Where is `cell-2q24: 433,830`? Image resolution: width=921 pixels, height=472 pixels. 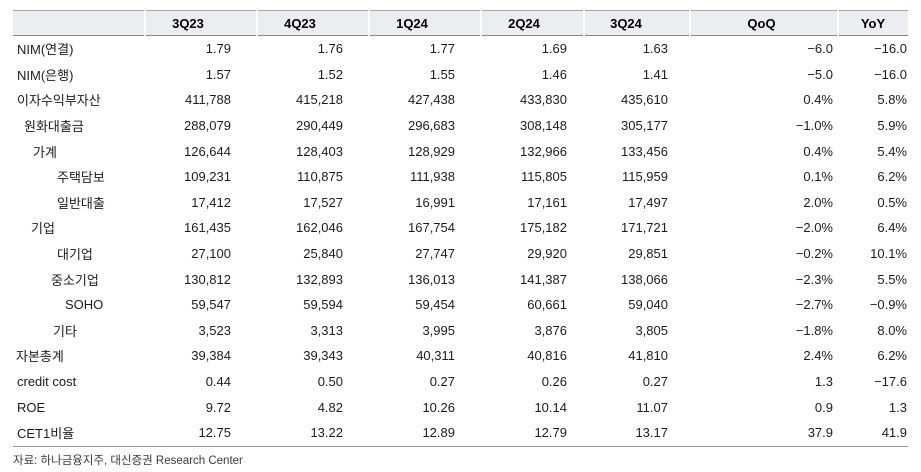
cell-2q24: 433,830 is located at coordinates (543, 100).